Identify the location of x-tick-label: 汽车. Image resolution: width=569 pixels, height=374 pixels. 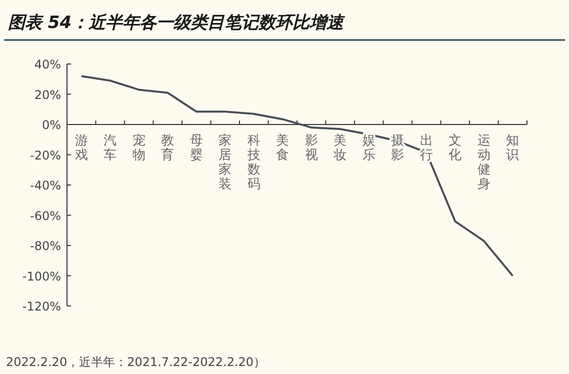
(110, 148).